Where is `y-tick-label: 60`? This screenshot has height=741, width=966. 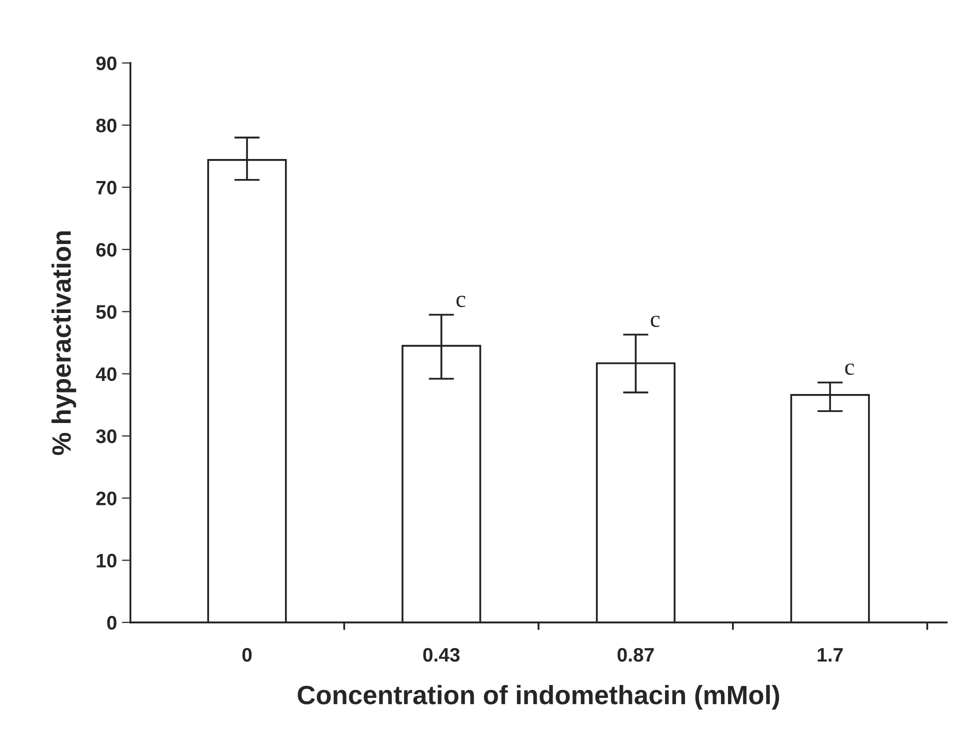 y-tick-label: 60 is located at coordinates (106, 249).